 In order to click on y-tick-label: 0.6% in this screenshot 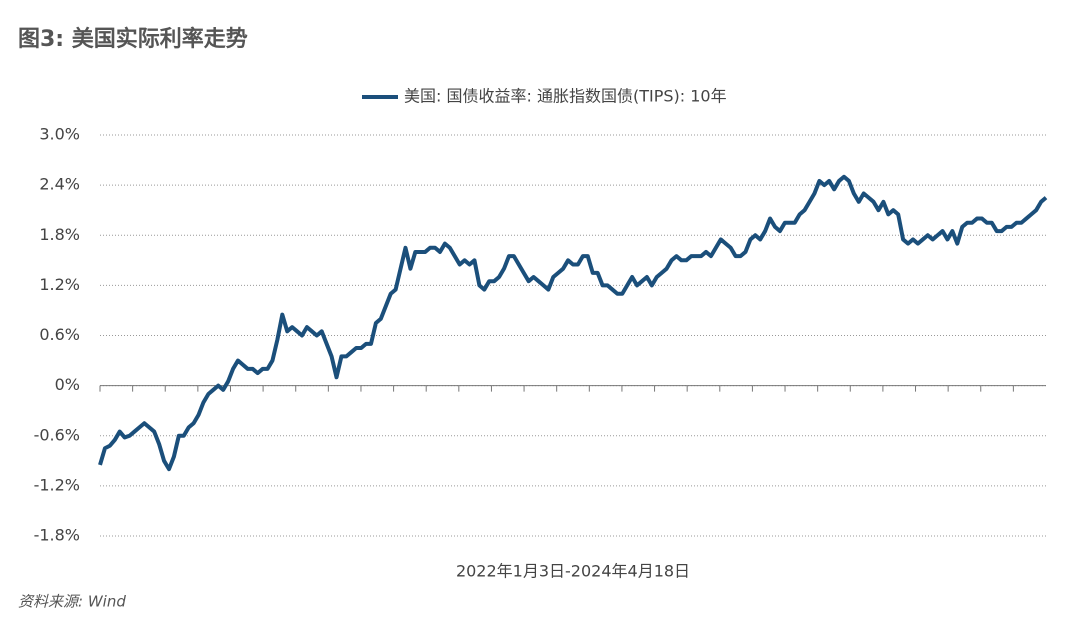, I will do `click(59, 334)`.